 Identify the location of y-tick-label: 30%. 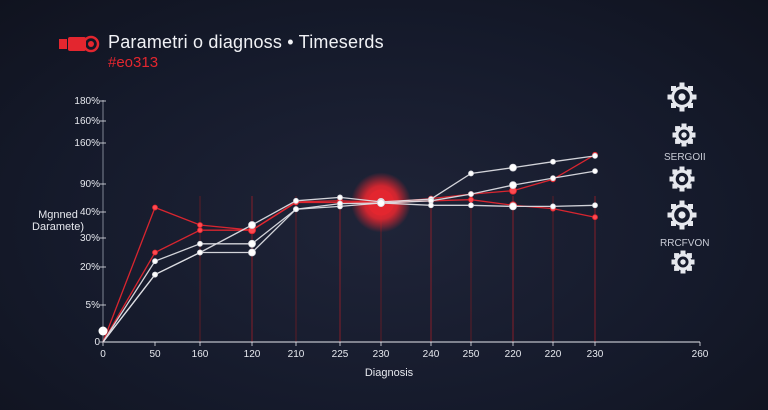
(90, 238).